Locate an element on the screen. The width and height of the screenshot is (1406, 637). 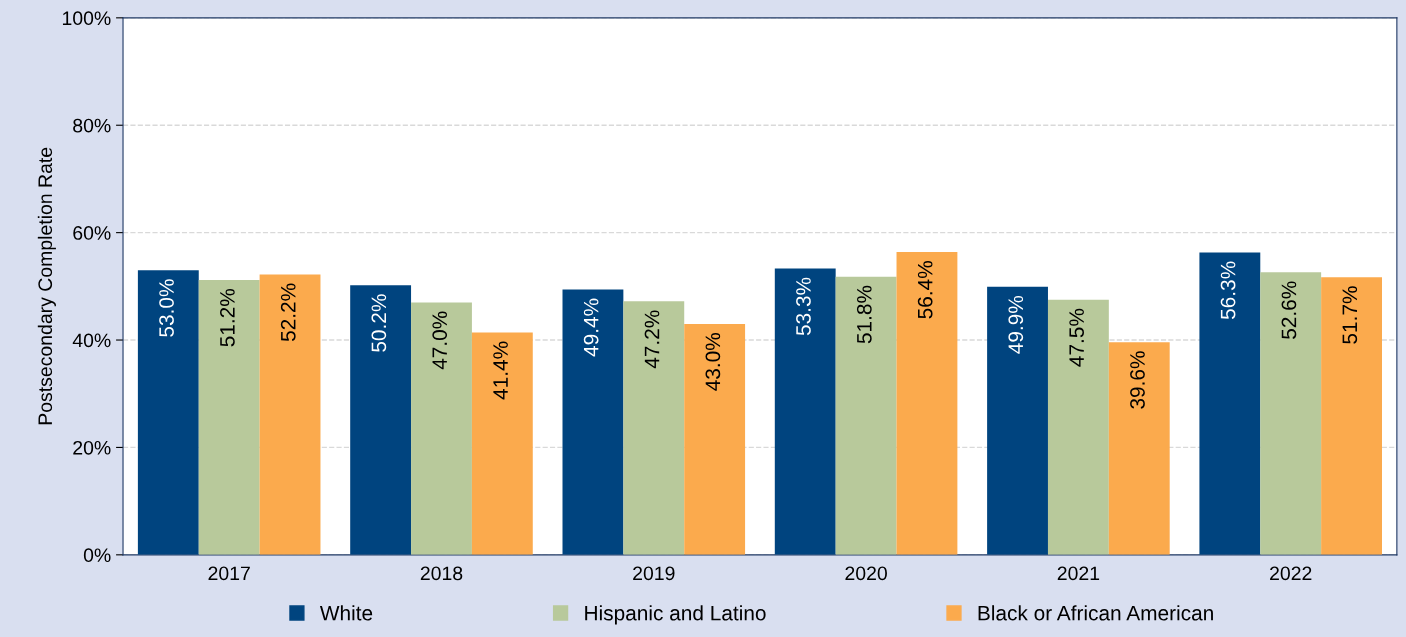
data-label: 53.0% is located at coordinates (166, 308).